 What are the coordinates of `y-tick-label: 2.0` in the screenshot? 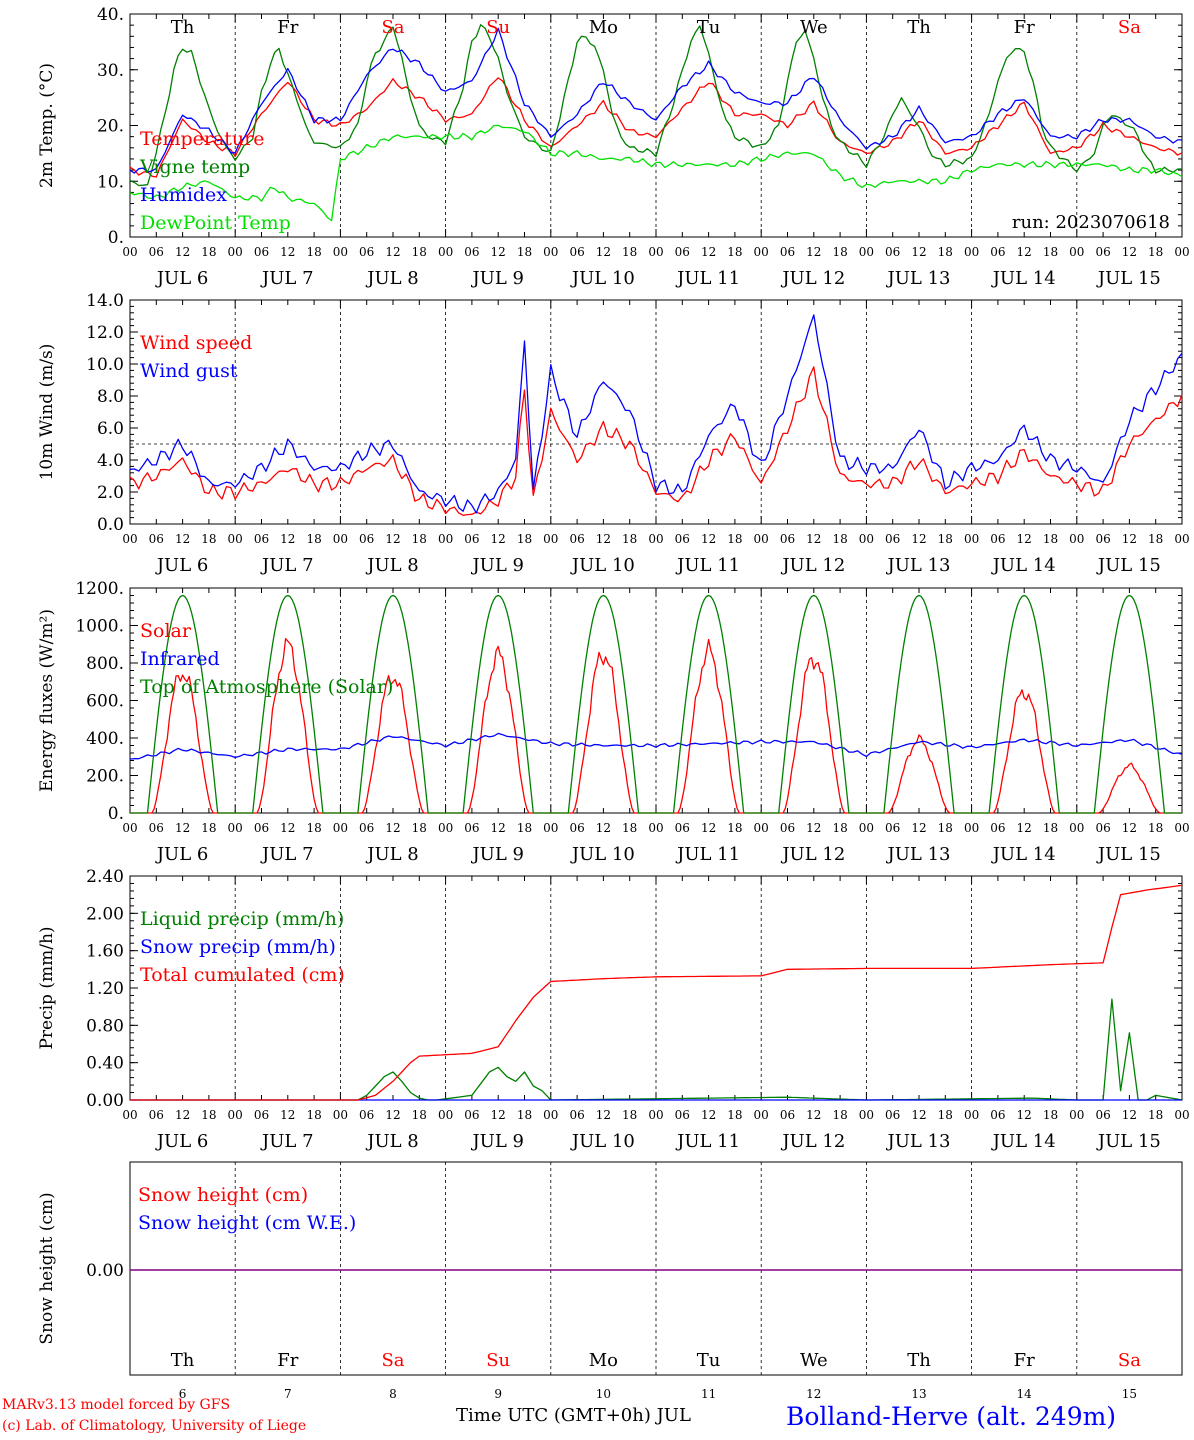 It's located at (110, 493).